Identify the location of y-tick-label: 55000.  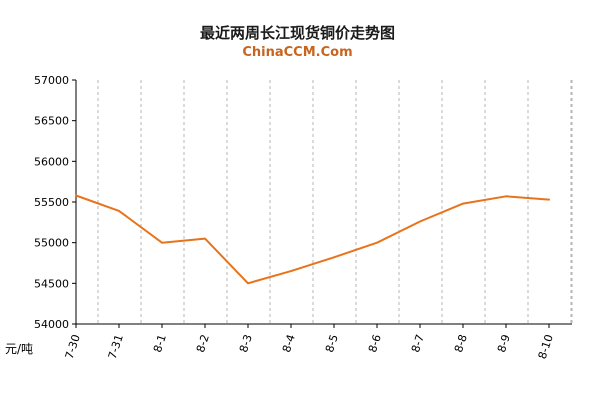
(51, 243).